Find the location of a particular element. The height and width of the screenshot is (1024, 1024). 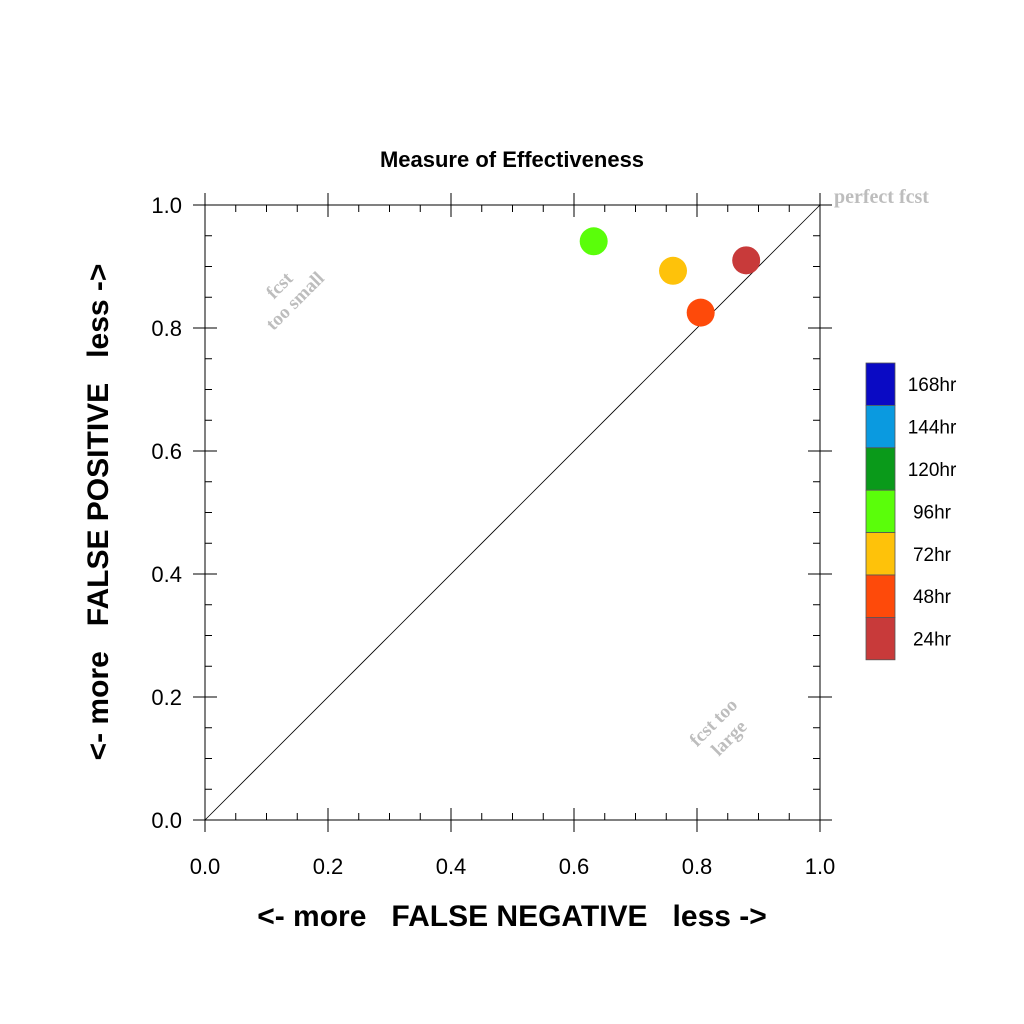

legend-swatch-24hr is located at coordinates (880, 639).